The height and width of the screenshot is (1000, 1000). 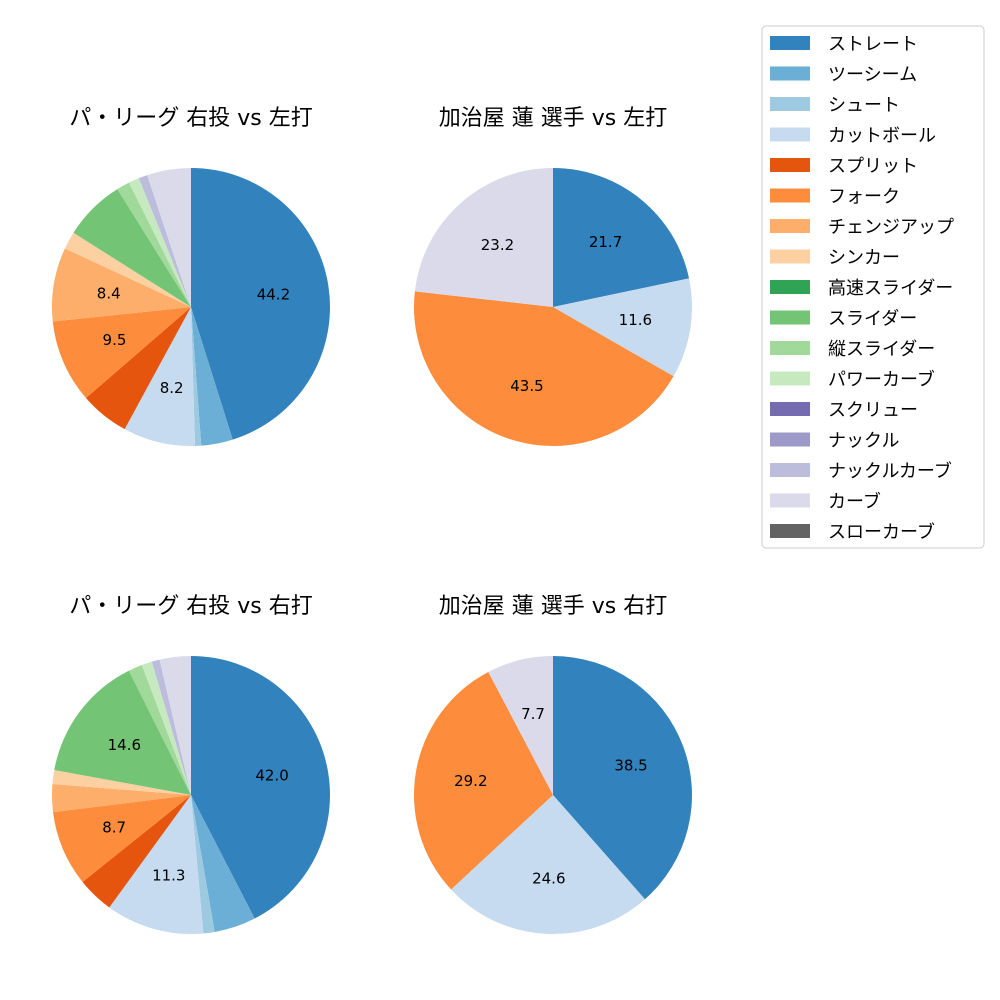 What do you see at coordinates (109, 293) in the screenshot?
I see `pie-slice-label: 8.4` at bounding box center [109, 293].